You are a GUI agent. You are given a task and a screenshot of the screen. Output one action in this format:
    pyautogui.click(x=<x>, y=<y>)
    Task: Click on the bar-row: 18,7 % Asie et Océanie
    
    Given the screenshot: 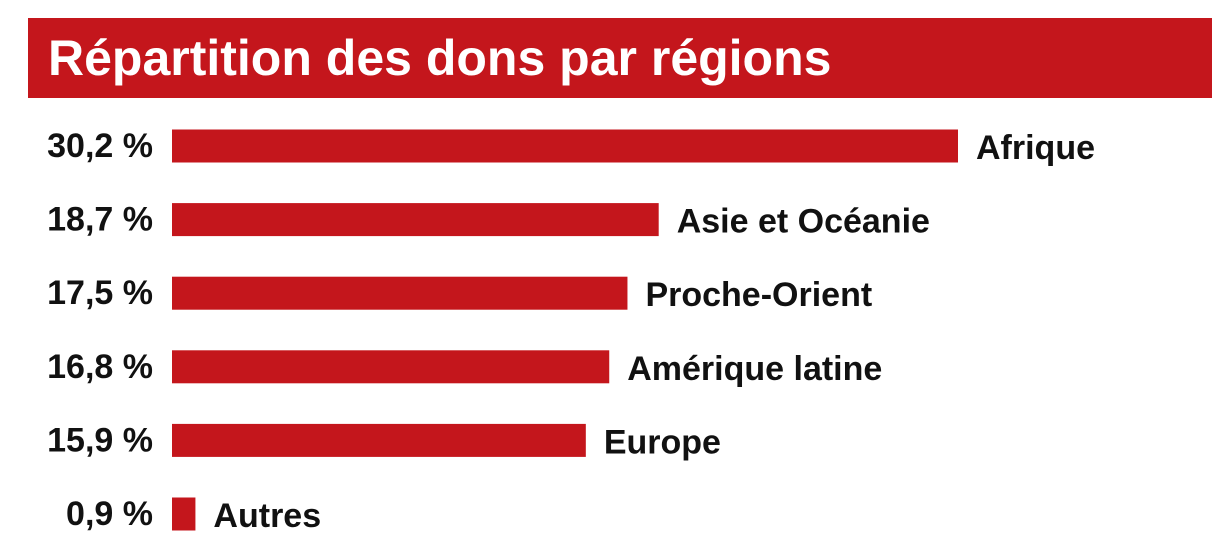 What is the action you would take?
    pyautogui.click(x=488, y=221)
    